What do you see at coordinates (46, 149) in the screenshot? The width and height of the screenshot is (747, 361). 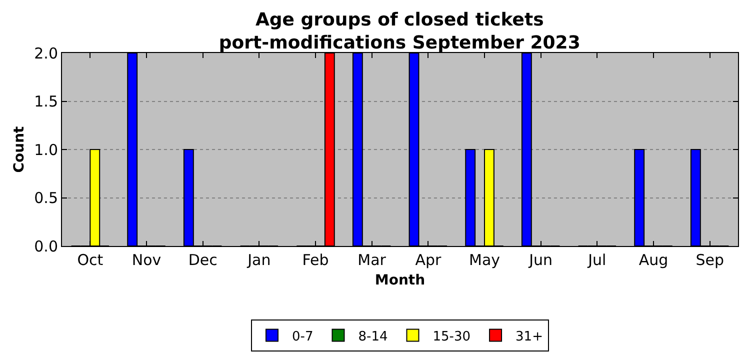 I see `y-tick-label: 1.0` at bounding box center [46, 149].